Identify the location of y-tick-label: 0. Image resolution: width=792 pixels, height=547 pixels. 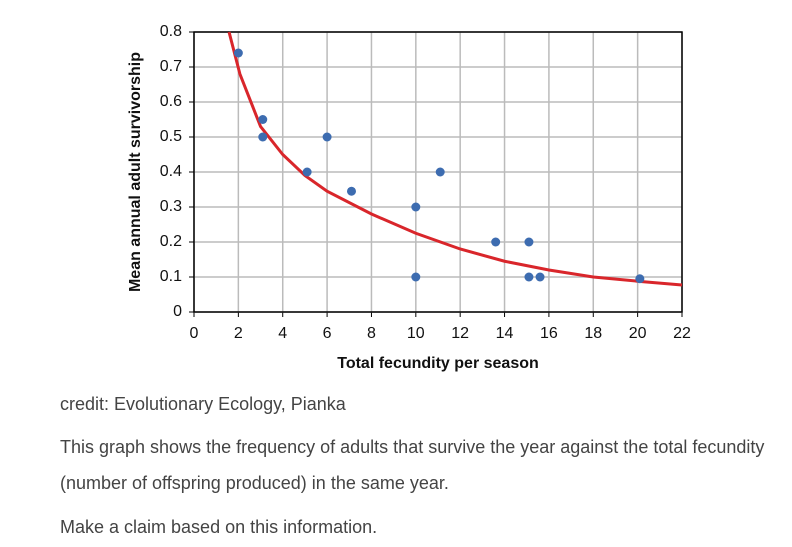
(177, 311).